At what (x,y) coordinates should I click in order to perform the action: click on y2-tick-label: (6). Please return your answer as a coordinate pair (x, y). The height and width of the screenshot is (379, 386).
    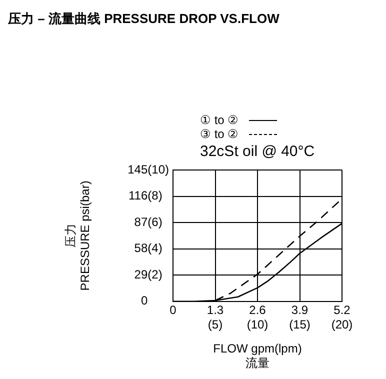
    Looking at the image, I should click on (155, 221).